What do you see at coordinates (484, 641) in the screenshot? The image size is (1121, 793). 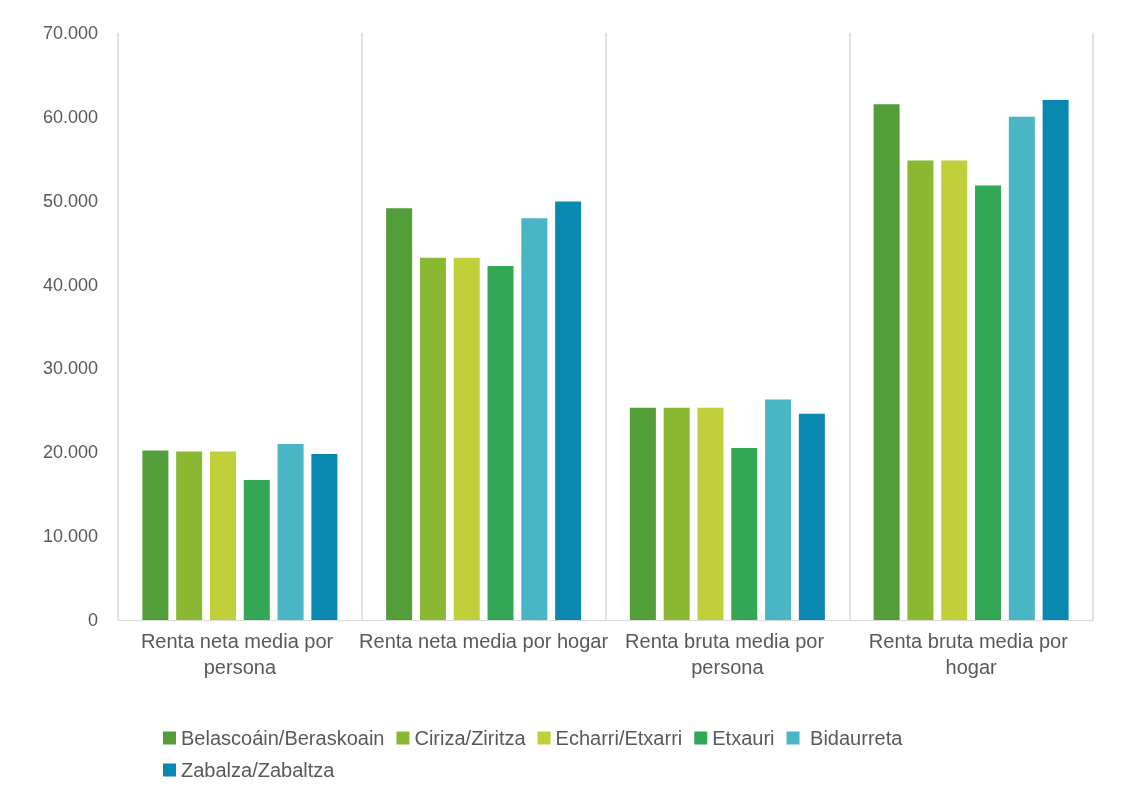 I see `x-tick-label: Renta neta media por hogar` at bounding box center [484, 641].